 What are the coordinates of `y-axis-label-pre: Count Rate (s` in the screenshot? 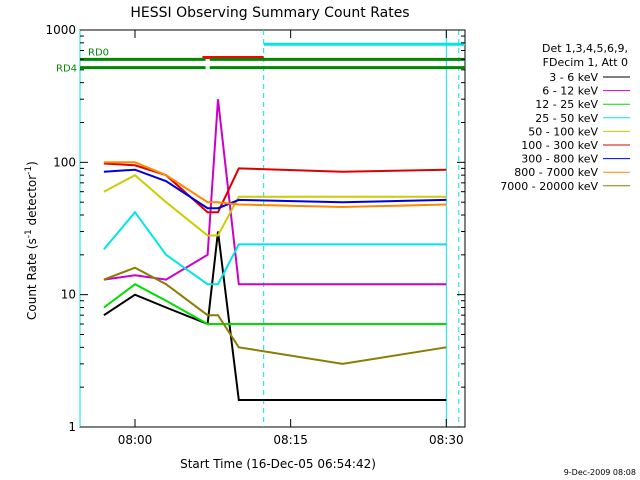 It's located at (32, 279).